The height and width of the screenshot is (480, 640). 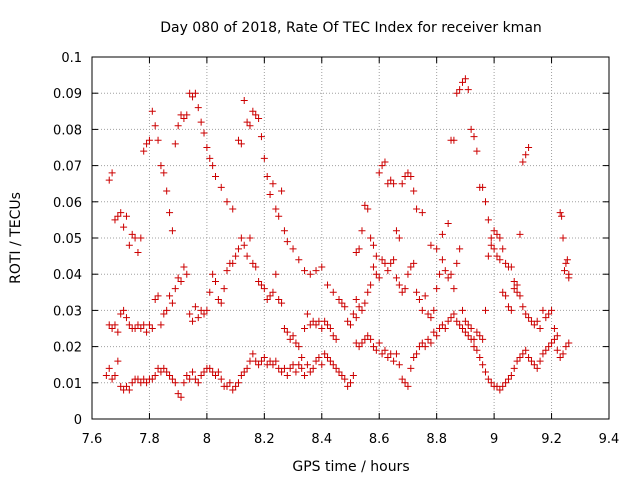 I want to click on x-tick-label: 8.4, so click(x=321, y=439).